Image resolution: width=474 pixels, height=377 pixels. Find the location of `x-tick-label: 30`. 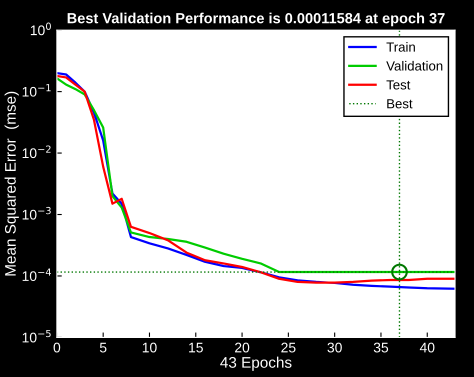

x-tick-label: 30 is located at coordinates (334, 347).